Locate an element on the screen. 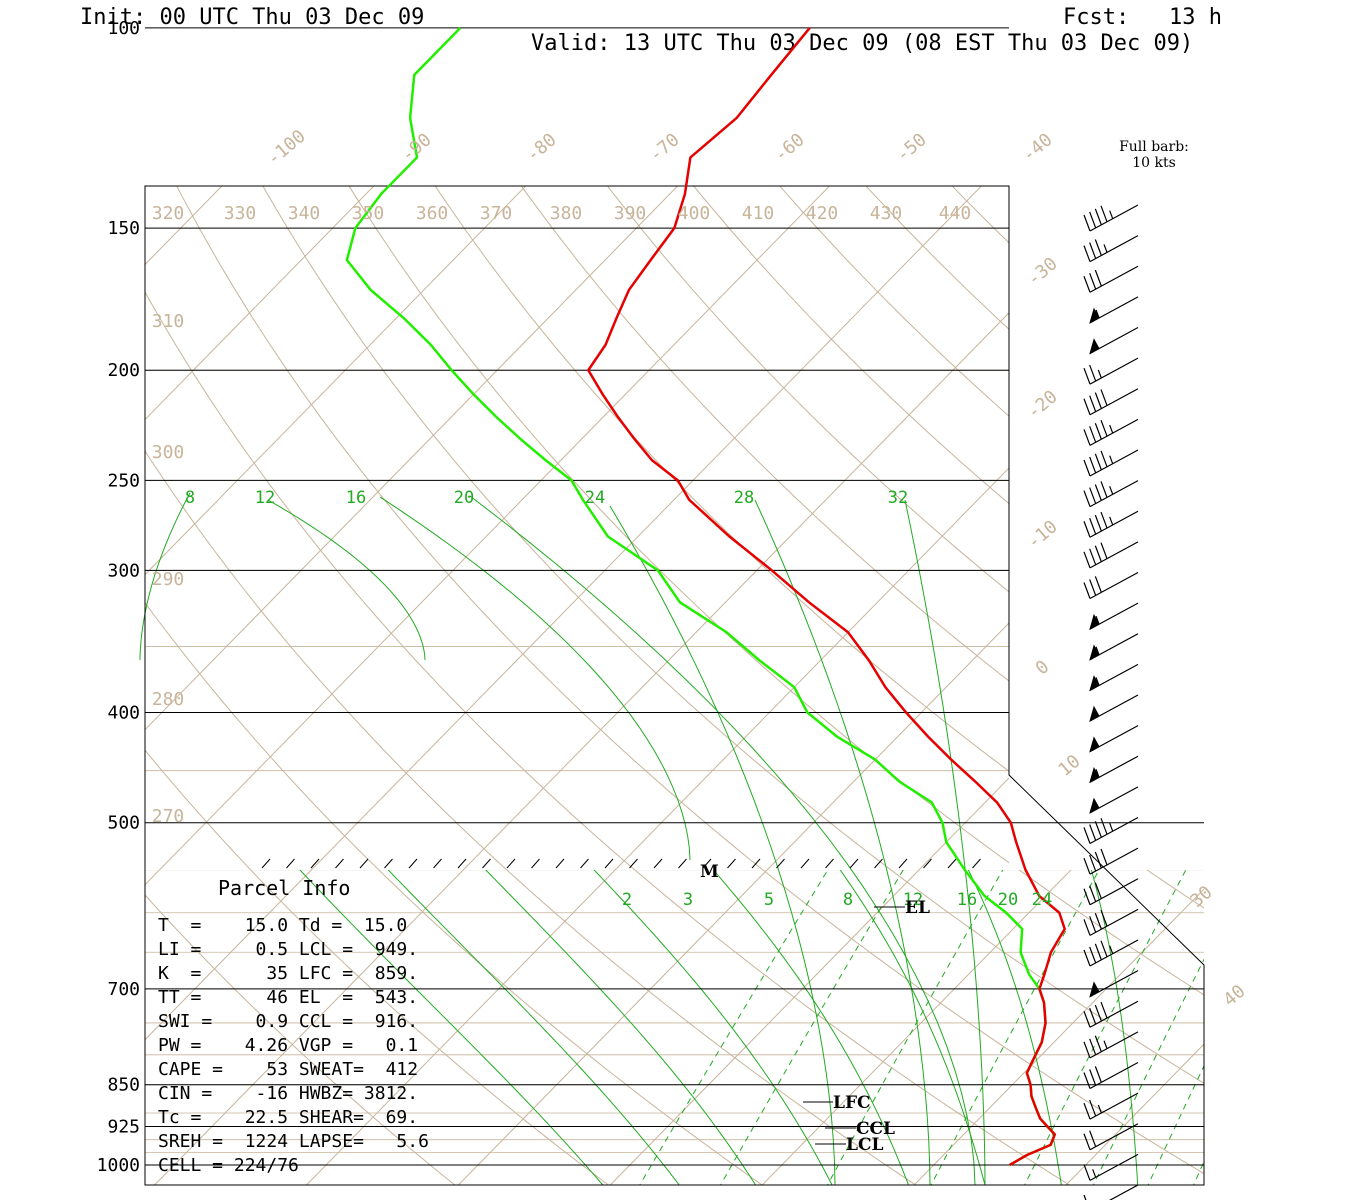  isotherm-label: -40 is located at coordinates (1037, 147).